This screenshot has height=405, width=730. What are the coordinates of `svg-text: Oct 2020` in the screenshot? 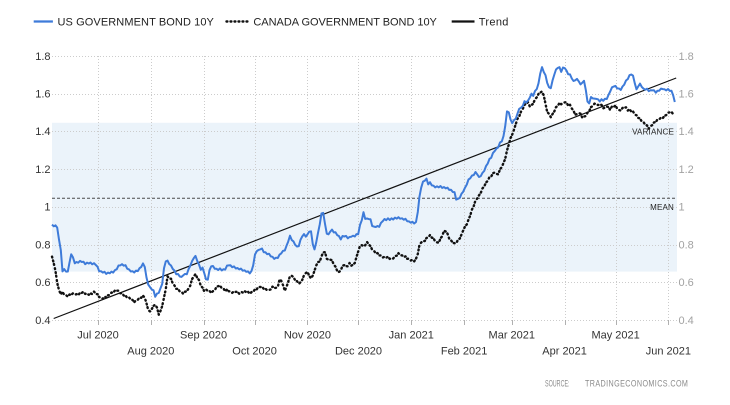 It's located at (254, 352).